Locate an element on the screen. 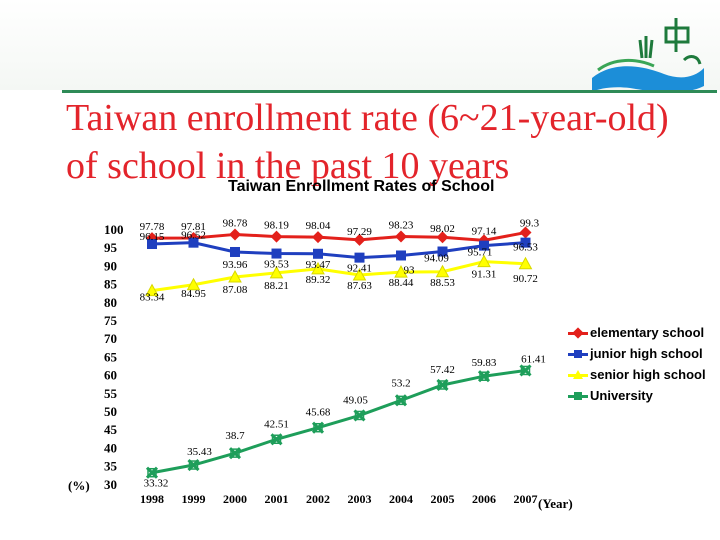  legend-item-university: University is located at coordinates (637, 395).